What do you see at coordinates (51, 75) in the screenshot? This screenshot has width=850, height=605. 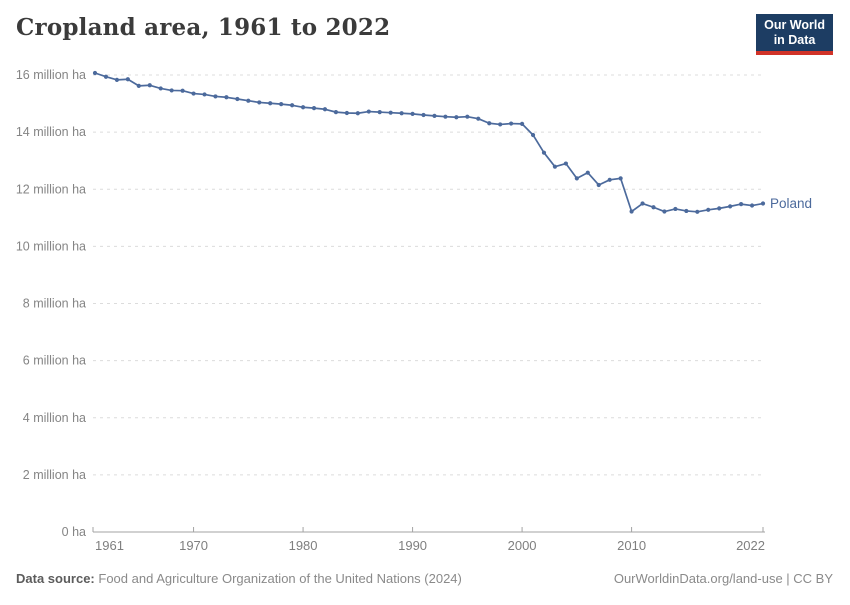 I see `y-axis-tick-label: 16 million ha` at bounding box center [51, 75].